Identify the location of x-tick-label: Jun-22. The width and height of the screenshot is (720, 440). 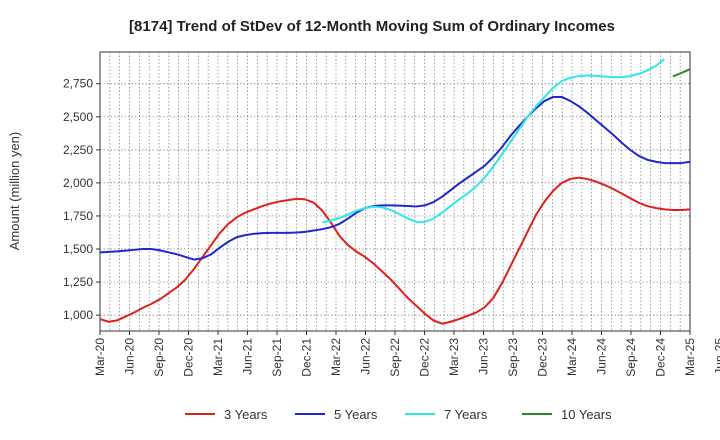
(366, 356).